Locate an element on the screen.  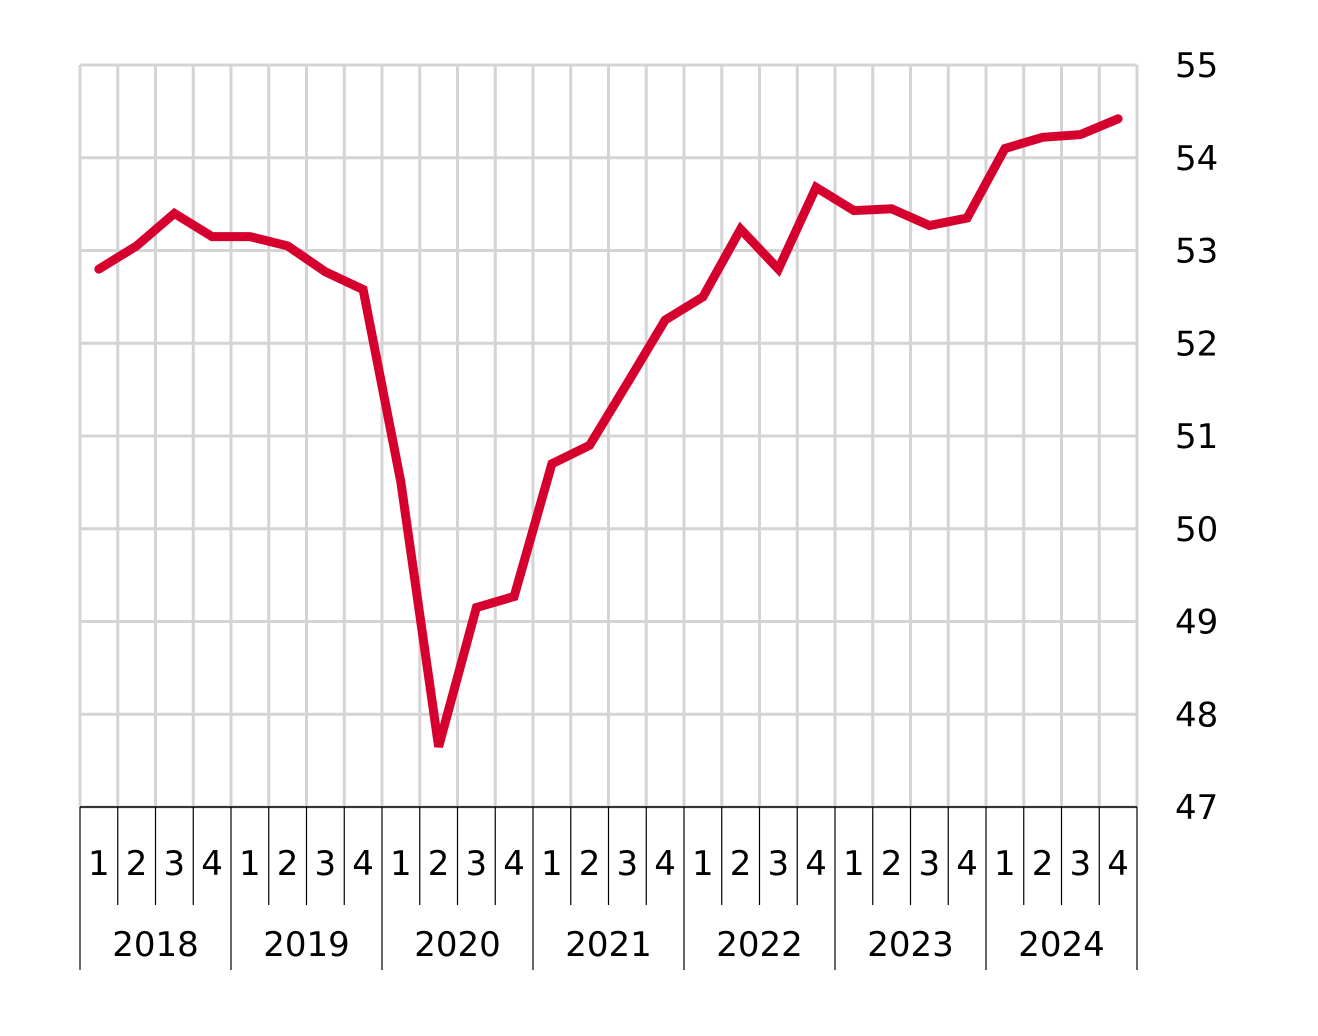
y-axis-tick-labels: 47 48 49 50 51 52 53 54 55 is located at coordinates (1196, 437).